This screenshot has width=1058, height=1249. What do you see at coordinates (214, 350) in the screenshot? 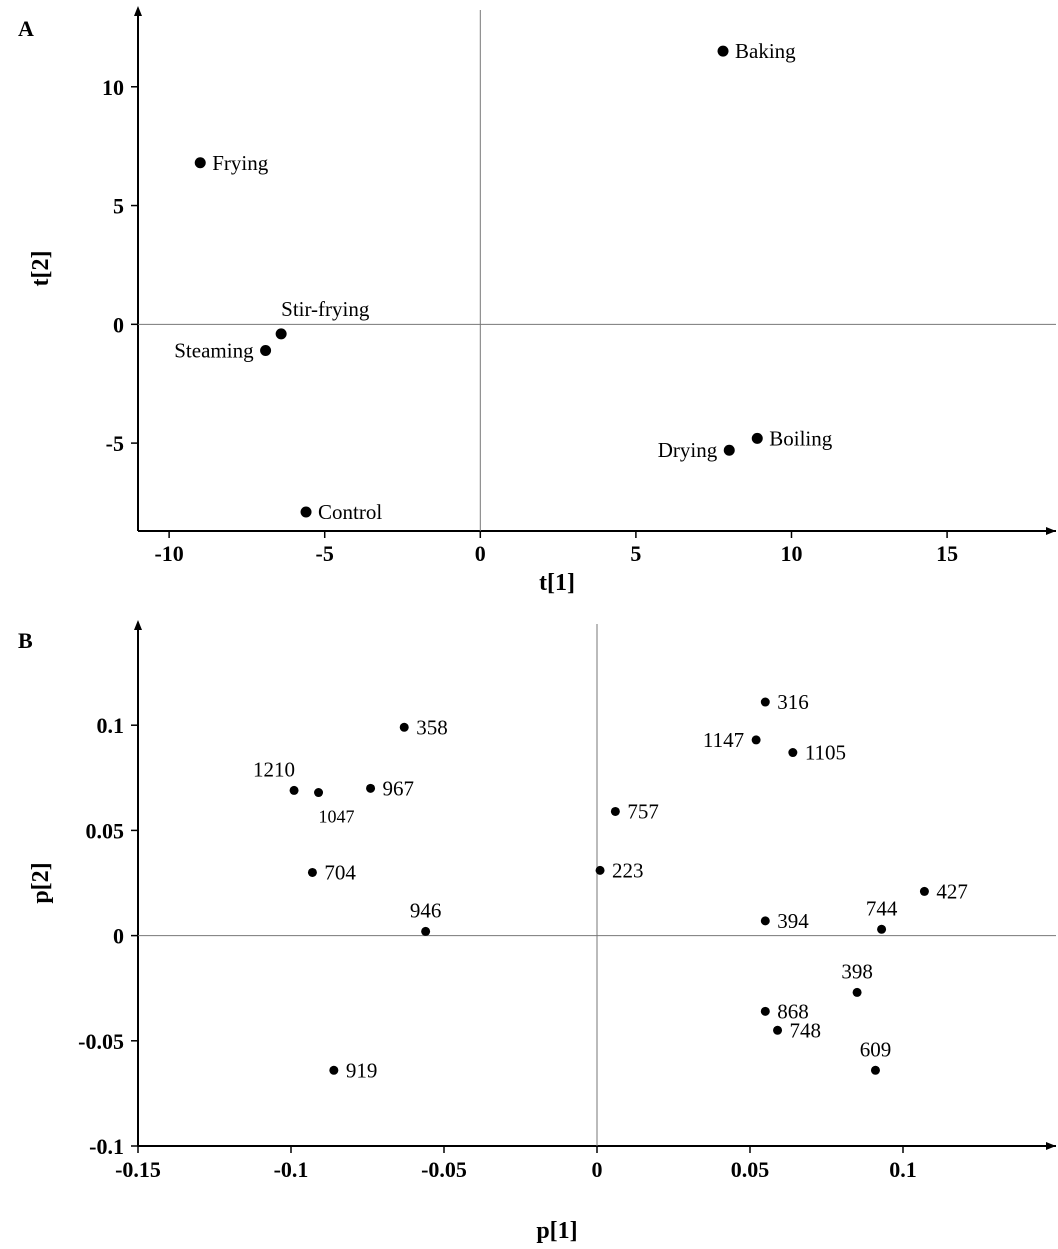
I see `point-label: Steaming` at bounding box center [214, 350].